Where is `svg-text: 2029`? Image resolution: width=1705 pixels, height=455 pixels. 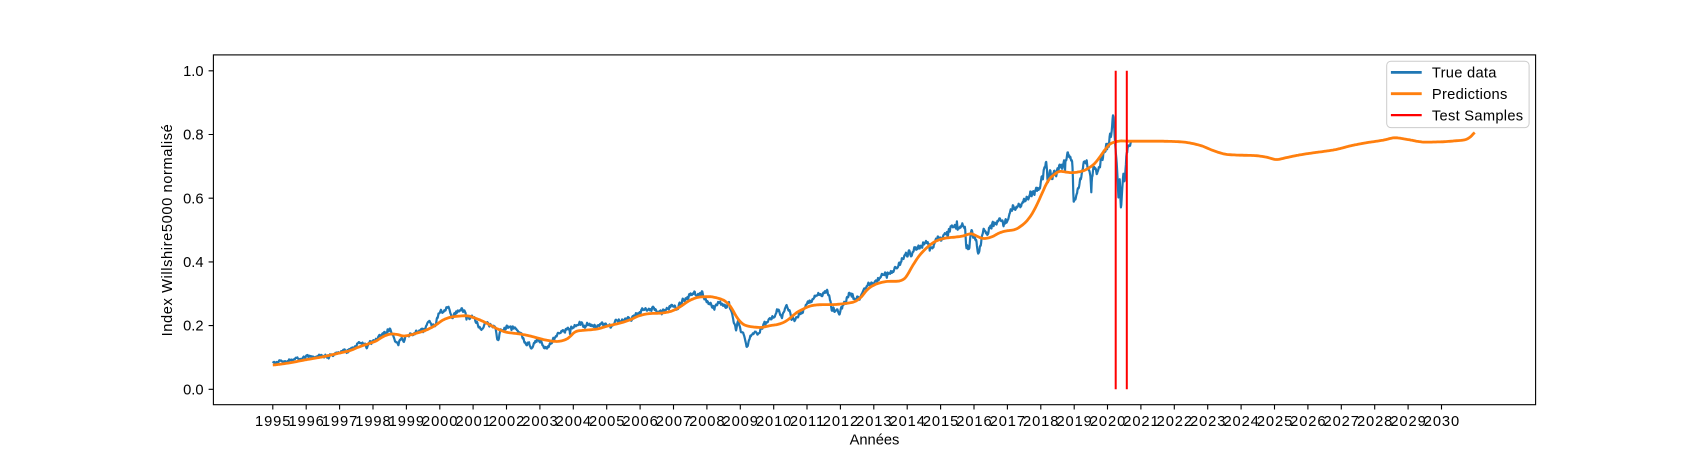 svg-text: 2029 is located at coordinates (1408, 422).